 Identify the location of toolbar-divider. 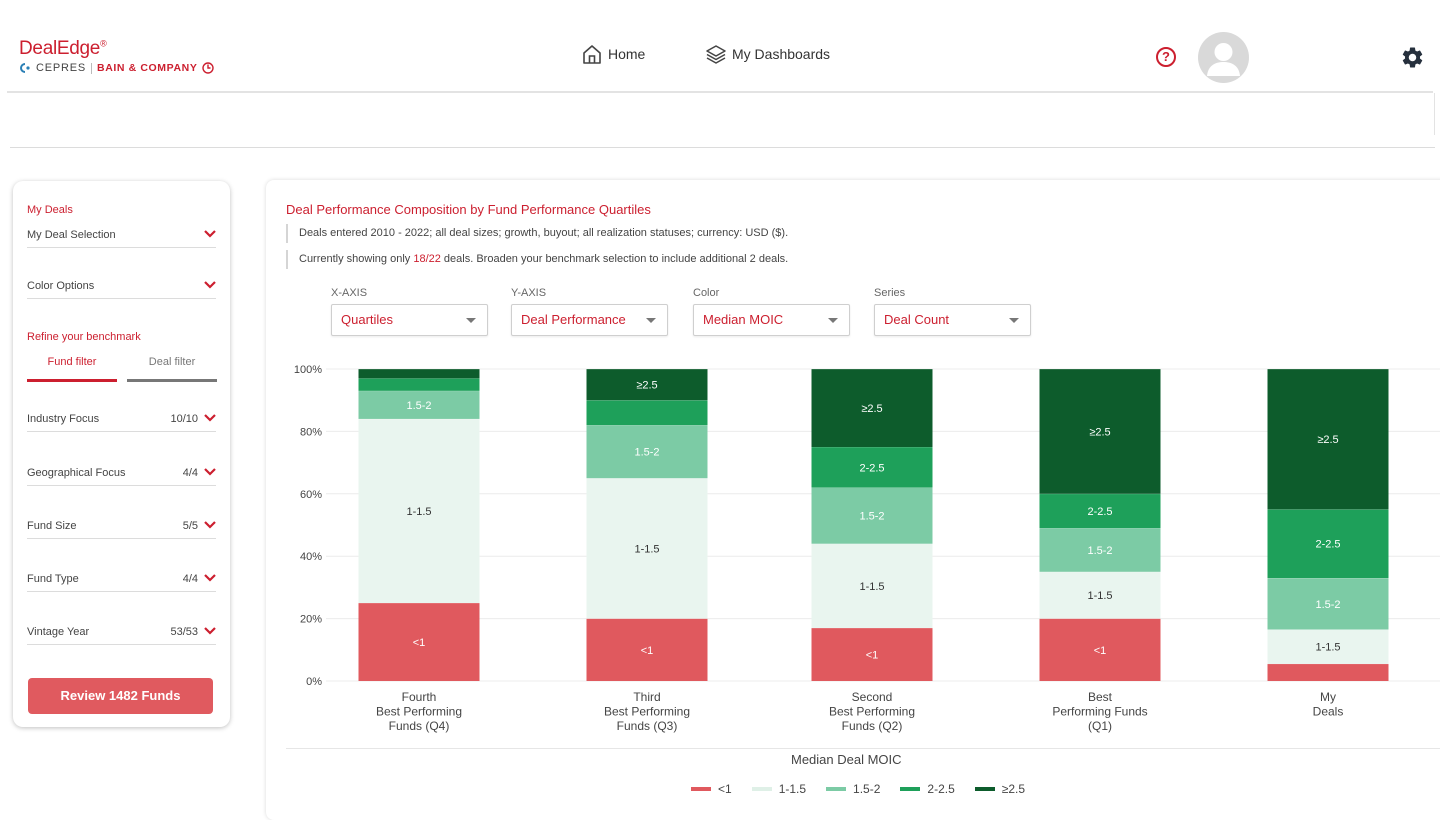
(722, 147).